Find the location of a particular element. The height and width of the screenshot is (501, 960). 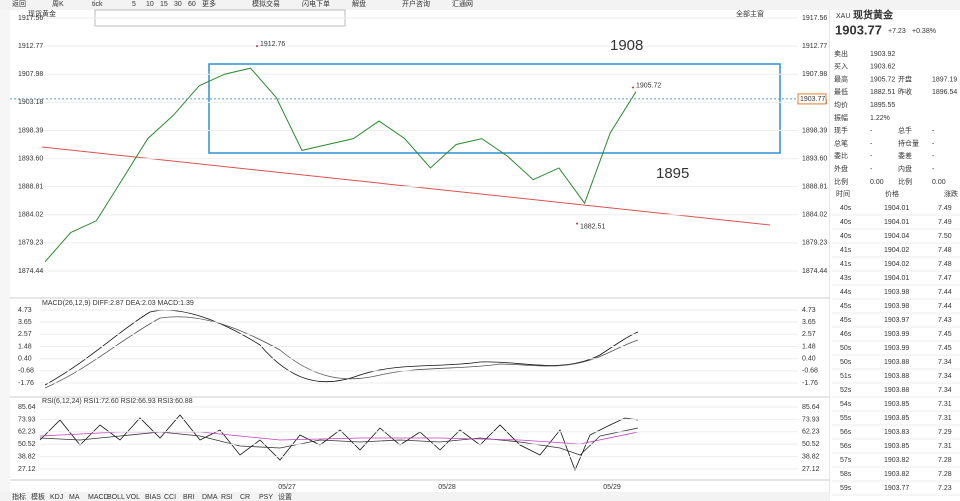

quote-field: 委差 is located at coordinates (905, 155).